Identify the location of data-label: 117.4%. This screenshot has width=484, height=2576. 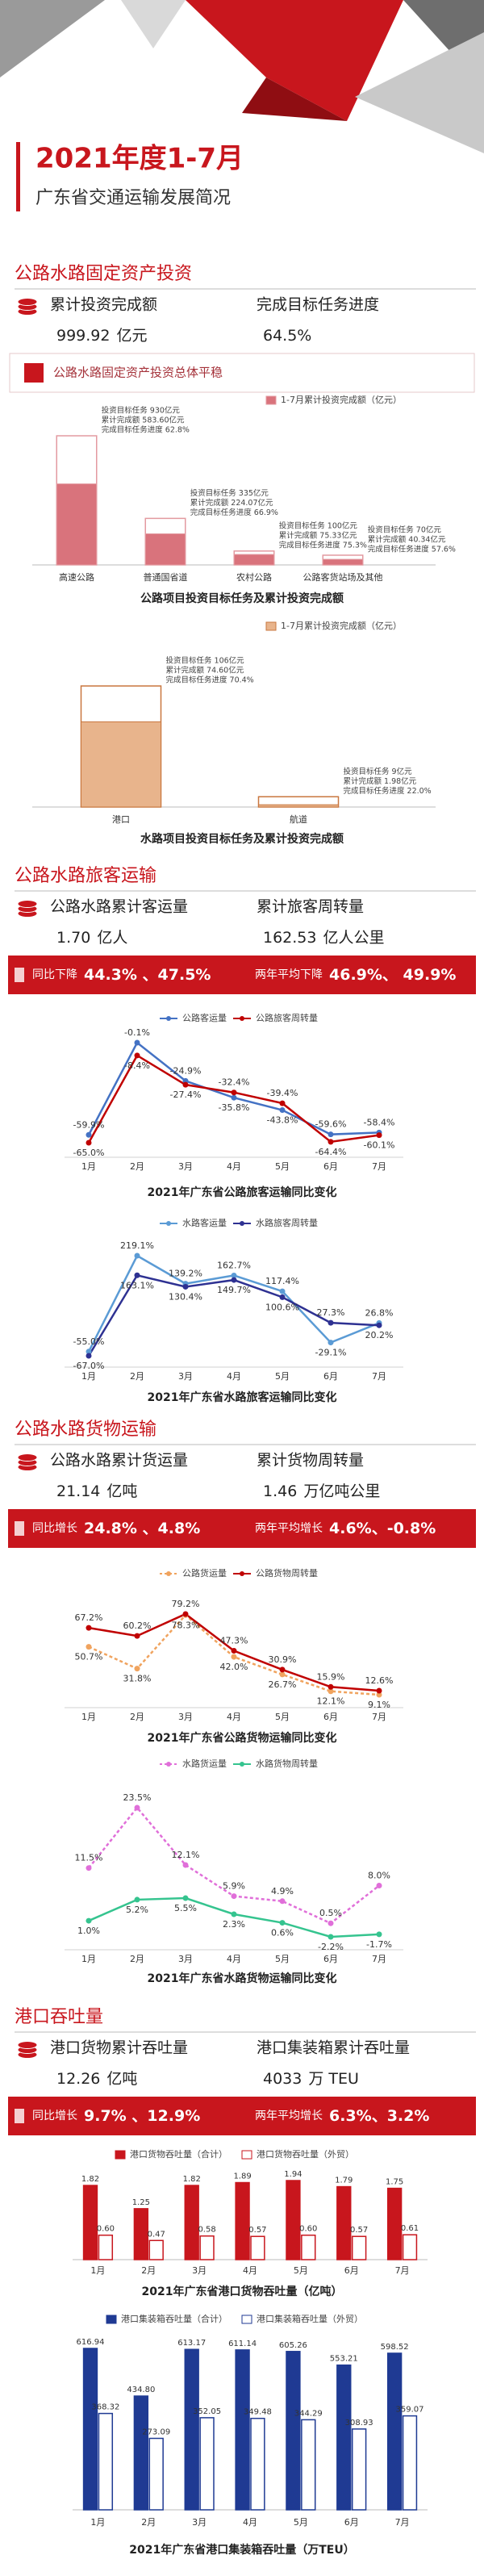
(282, 1281).